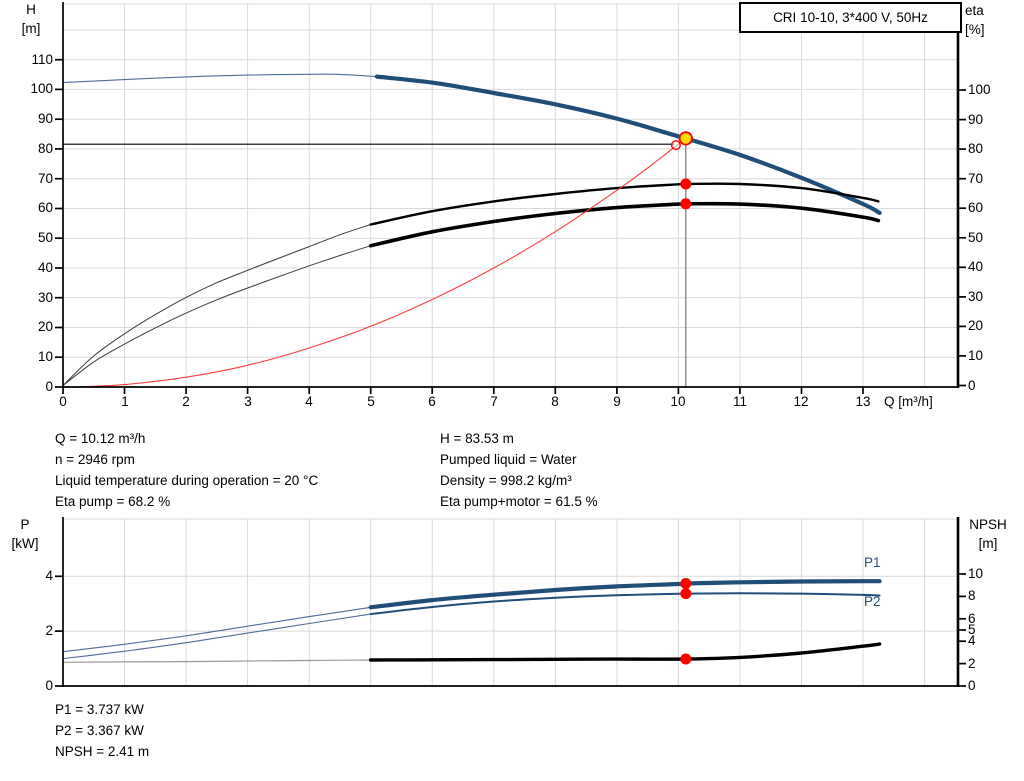 This screenshot has height=781, width=1024. What do you see at coordinates (31, 9) in the screenshot?
I see `h-axis-title: H` at bounding box center [31, 9].